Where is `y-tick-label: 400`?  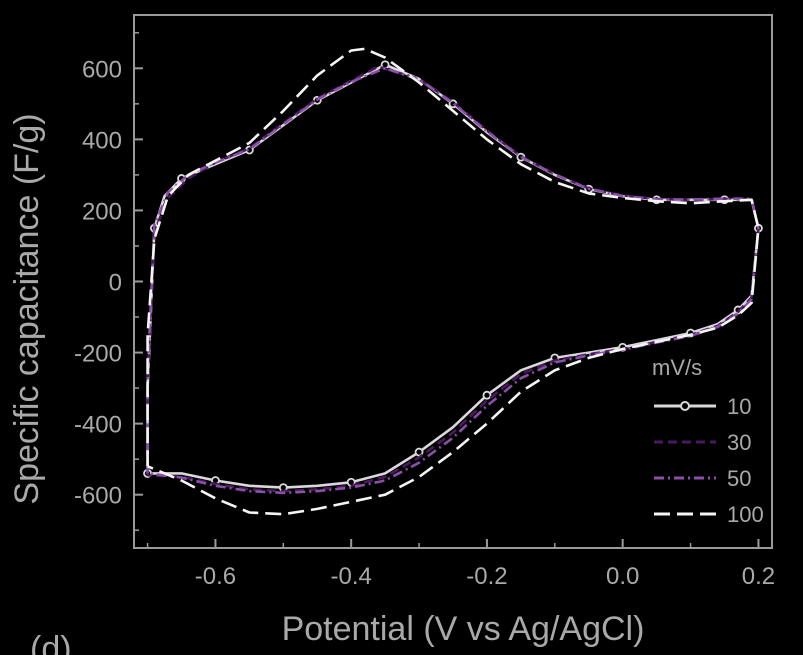 y-tick-label: 400 is located at coordinates (102, 140).